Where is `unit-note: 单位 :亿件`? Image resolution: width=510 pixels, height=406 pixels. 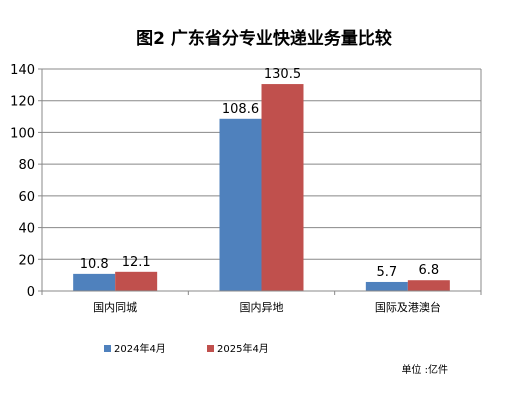
unit-note: 单位 :亿件 is located at coordinates (424, 369).